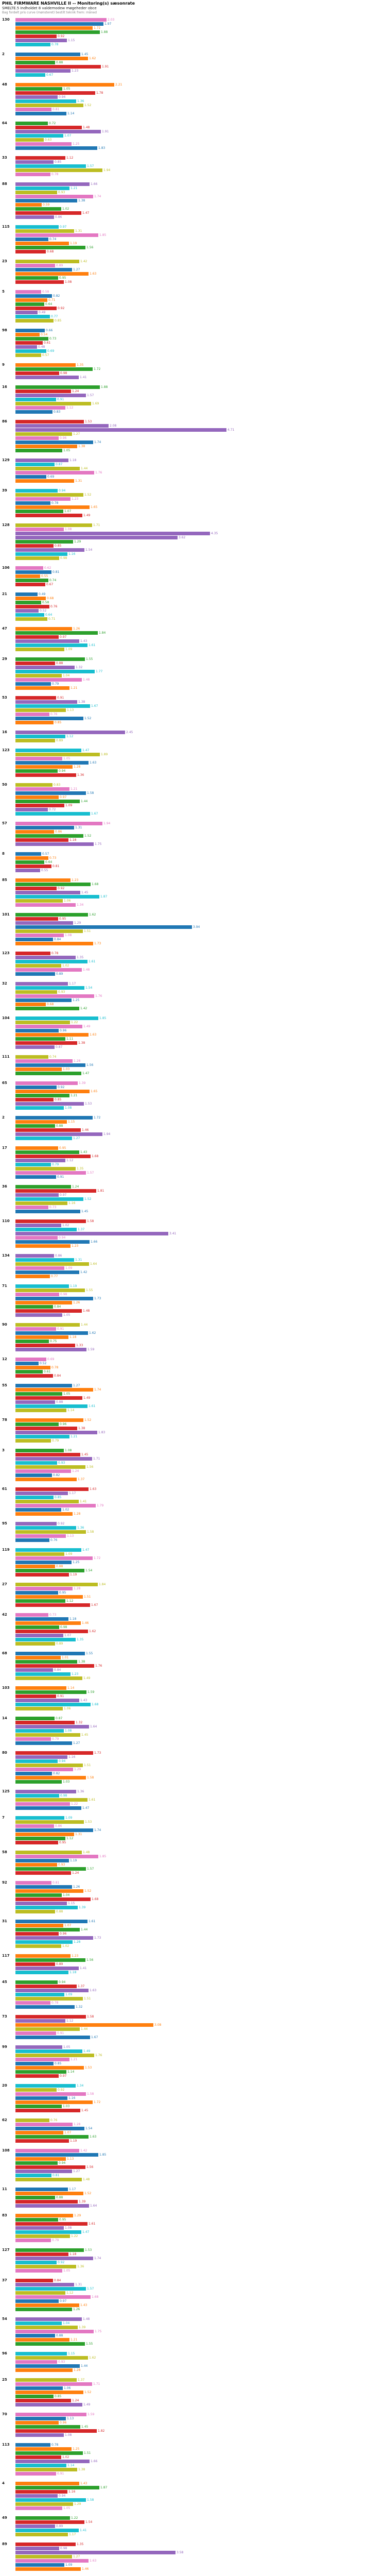  Describe the element at coordinates (200, 123) in the screenshot. I see `bar-row: 0.72` at that location.